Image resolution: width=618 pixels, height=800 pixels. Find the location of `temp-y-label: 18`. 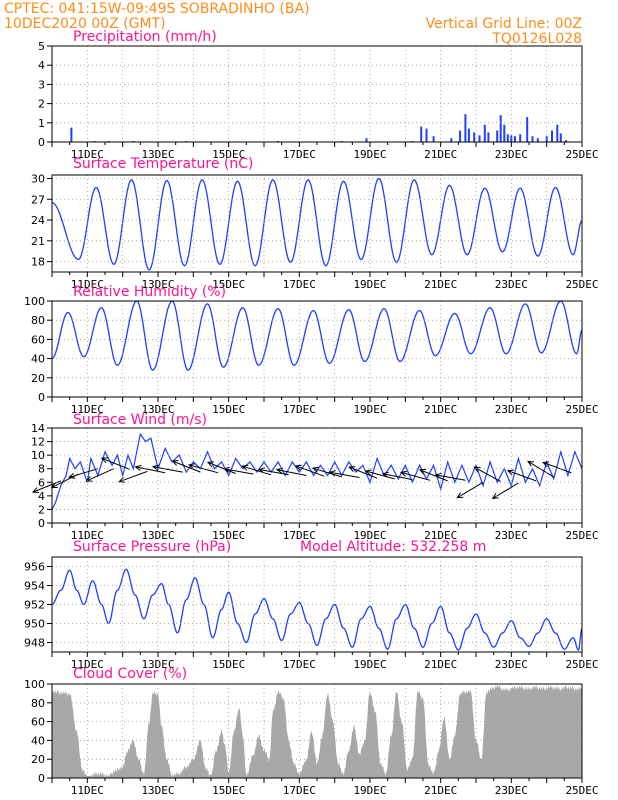

temp-y-label: 18 is located at coordinates (38, 262).